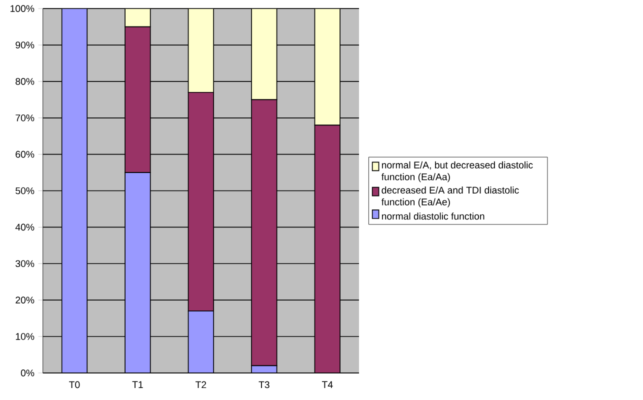  I want to click on x-tick-label: T0, so click(74, 384).